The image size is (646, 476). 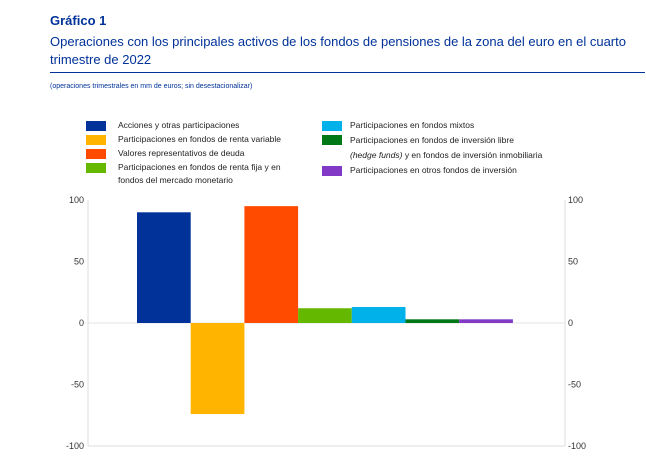 What do you see at coordinates (179, 125) in the screenshot?
I see `legend-label: Acciones y otras participaciones` at bounding box center [179, 125].